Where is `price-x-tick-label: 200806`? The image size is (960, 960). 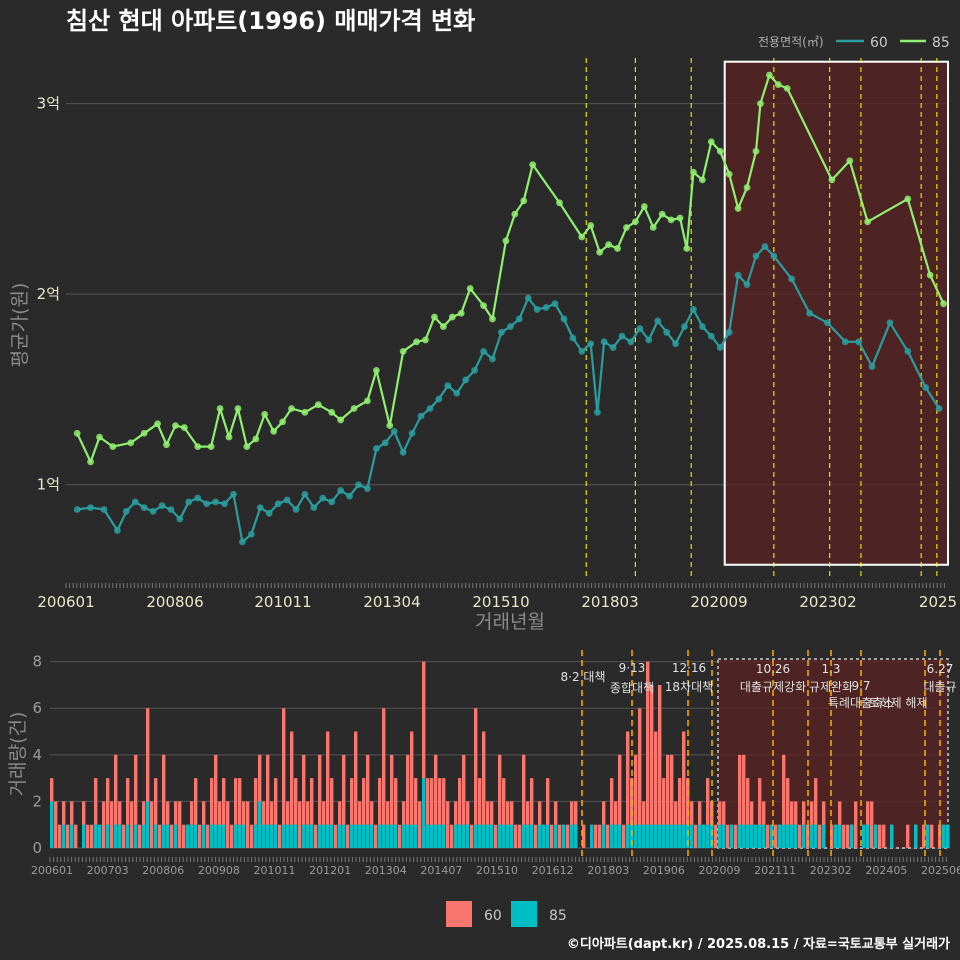
price-x-tick-label: 200806 is located at coordinates (174, 602).